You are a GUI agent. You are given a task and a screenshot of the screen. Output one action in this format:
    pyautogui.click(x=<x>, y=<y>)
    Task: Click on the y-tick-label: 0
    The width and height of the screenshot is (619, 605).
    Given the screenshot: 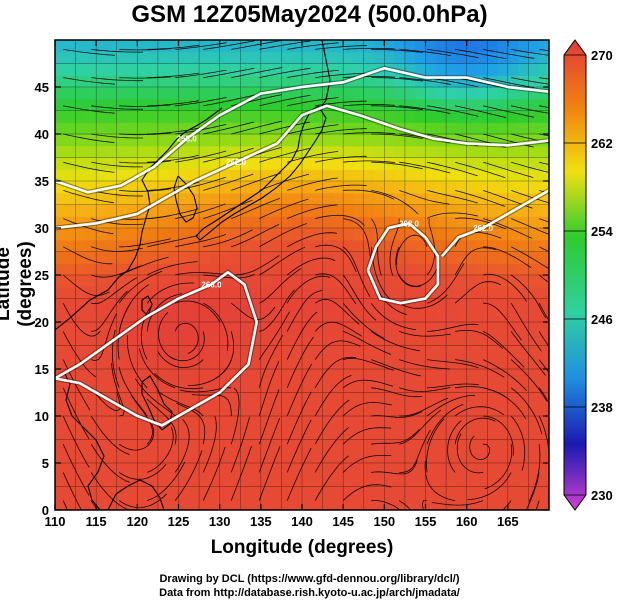 What is the action you would take?
    pyautogui.click(x=45, y=510)
    